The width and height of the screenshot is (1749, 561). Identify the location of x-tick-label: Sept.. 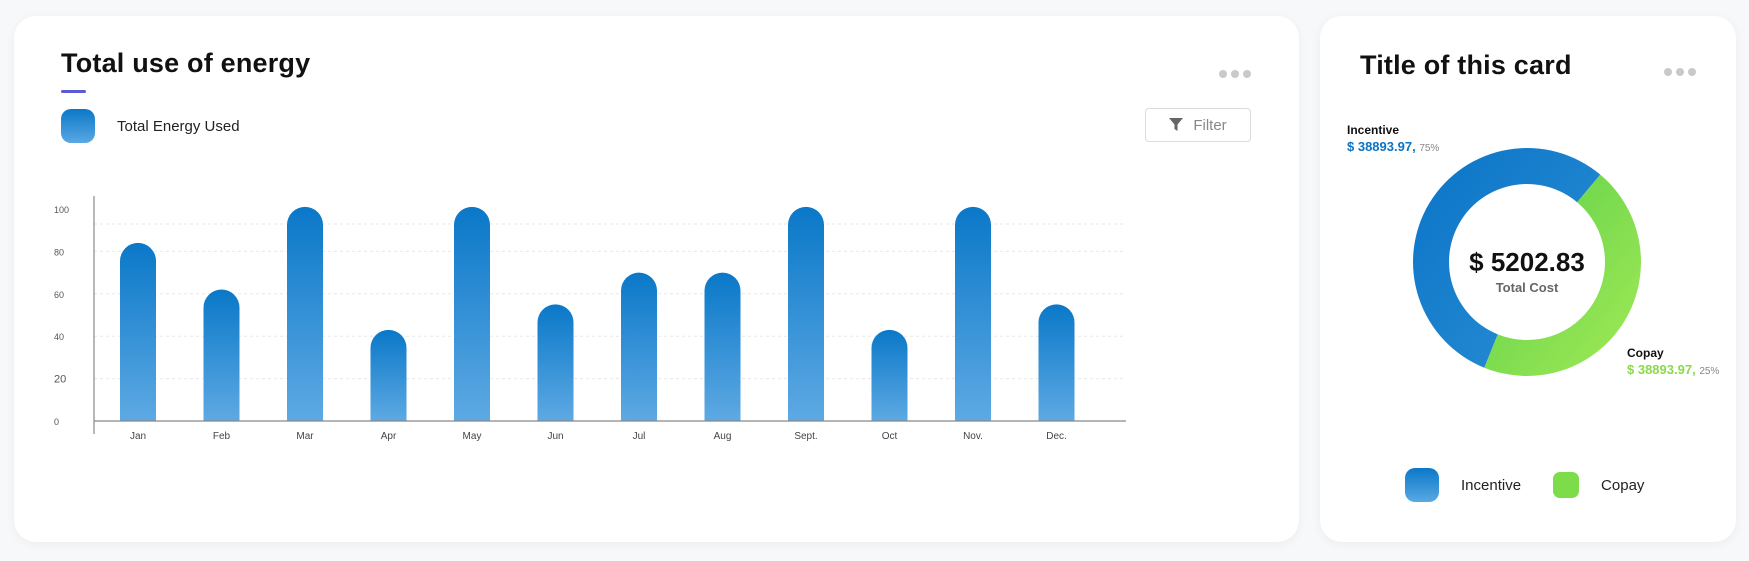
(805, 436).